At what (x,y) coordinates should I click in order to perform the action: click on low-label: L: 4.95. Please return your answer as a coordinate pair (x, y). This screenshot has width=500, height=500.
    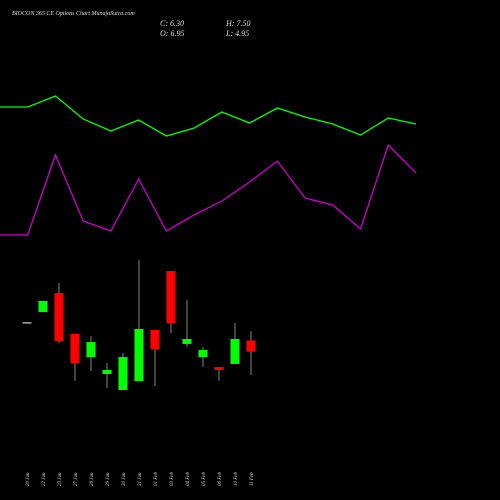
    Looking at the image, I should click on (237, 33).